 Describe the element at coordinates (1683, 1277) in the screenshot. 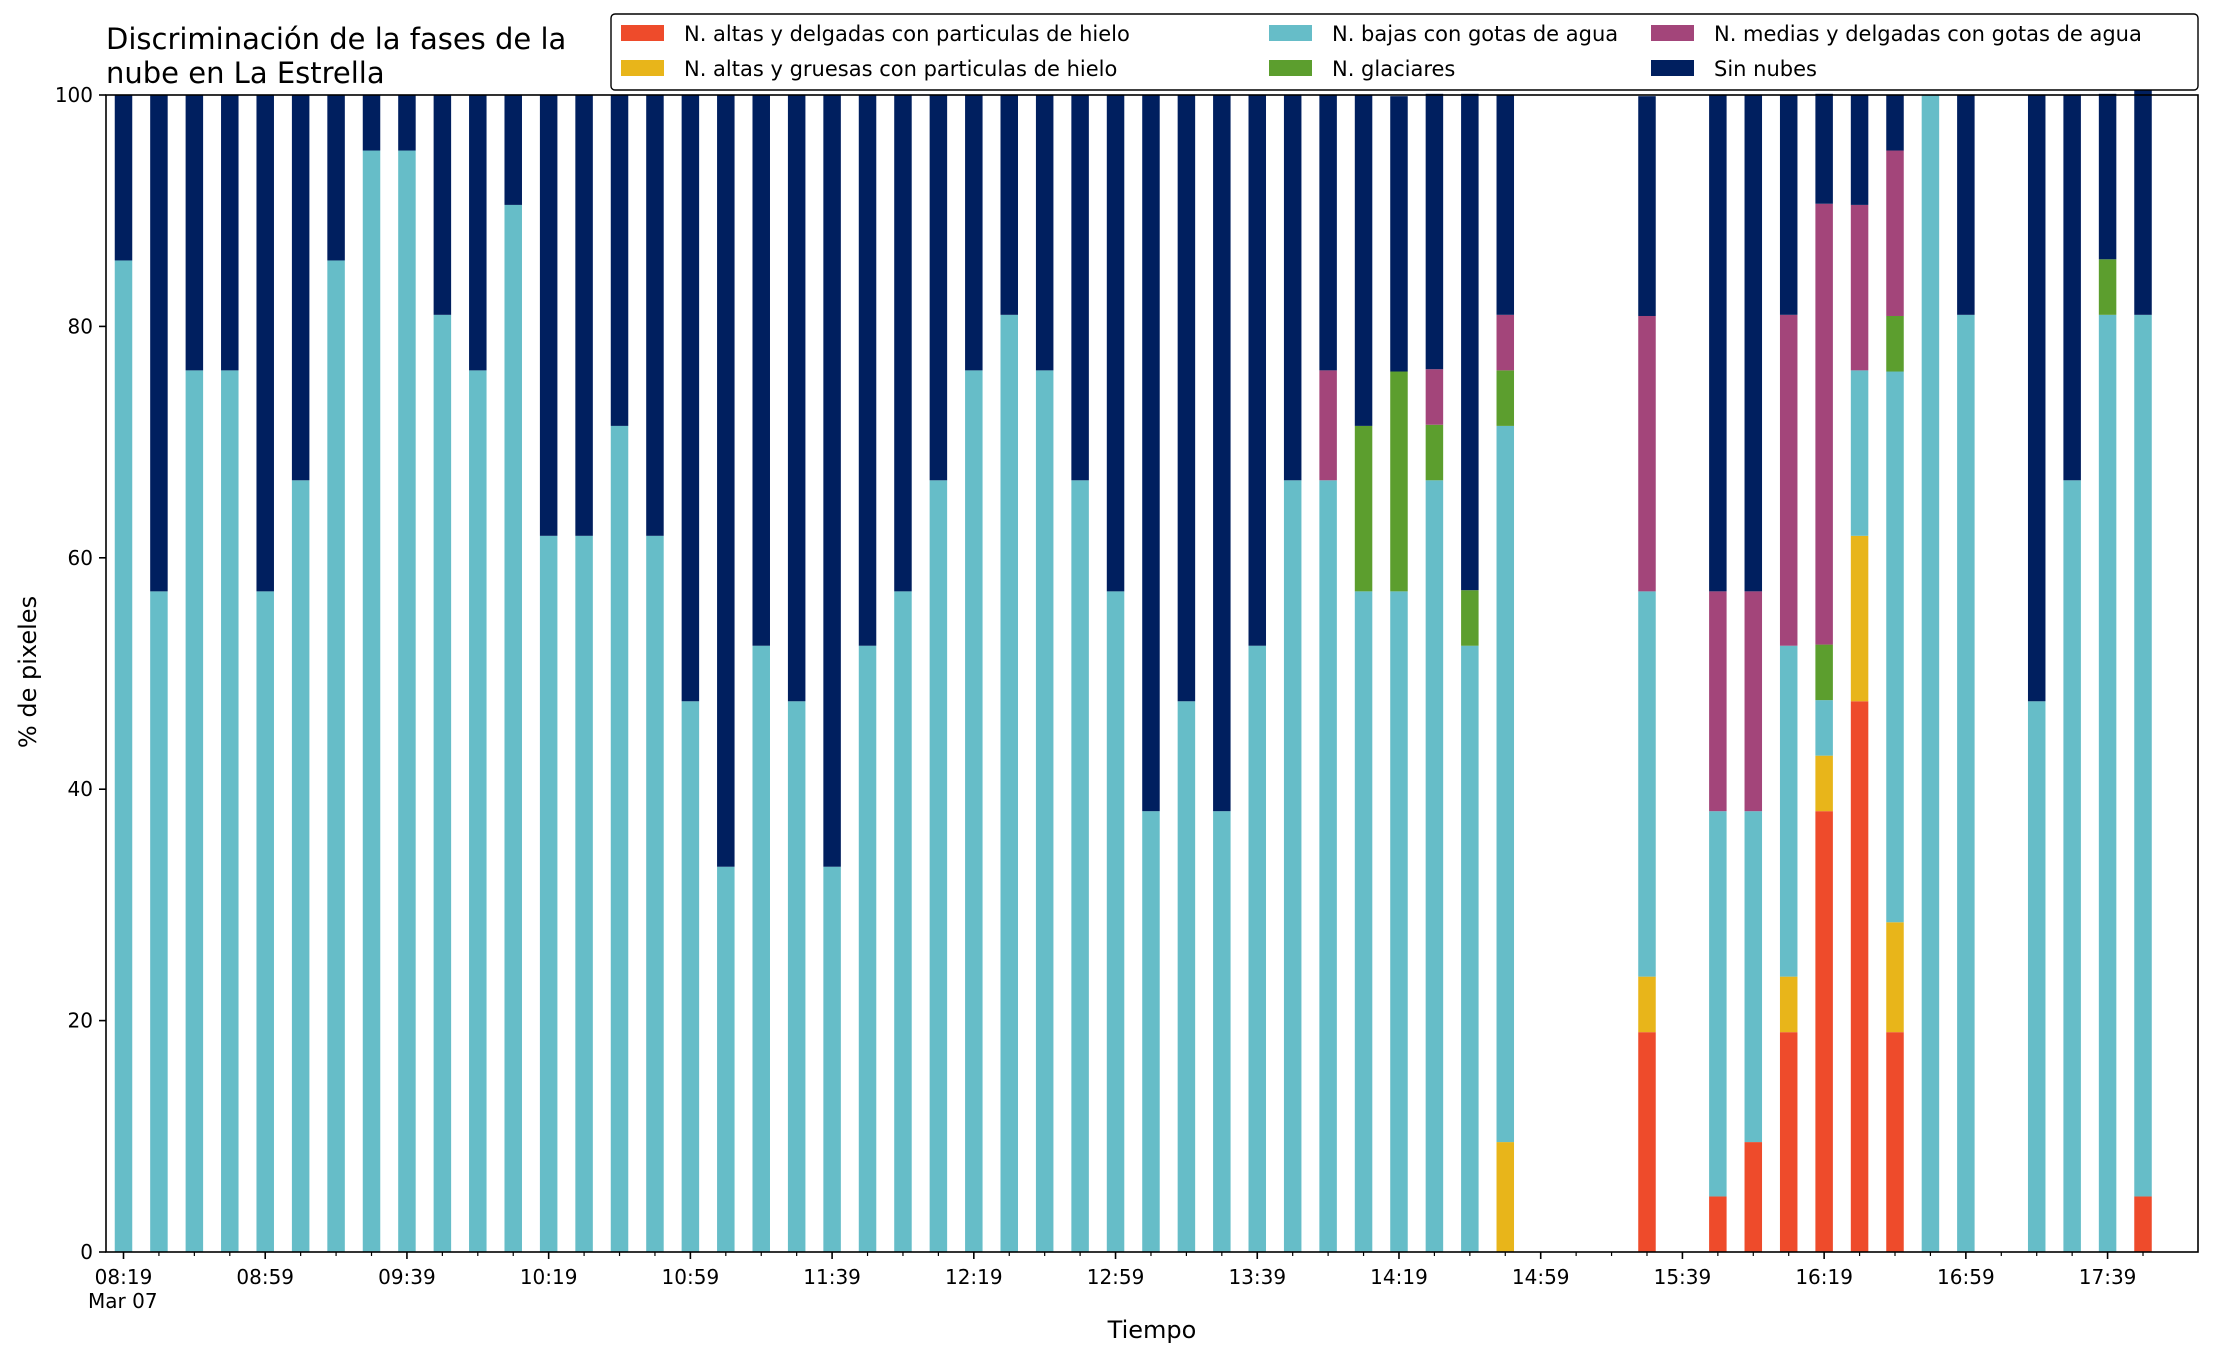

I see `x-tick-label: 15:39` at that location.